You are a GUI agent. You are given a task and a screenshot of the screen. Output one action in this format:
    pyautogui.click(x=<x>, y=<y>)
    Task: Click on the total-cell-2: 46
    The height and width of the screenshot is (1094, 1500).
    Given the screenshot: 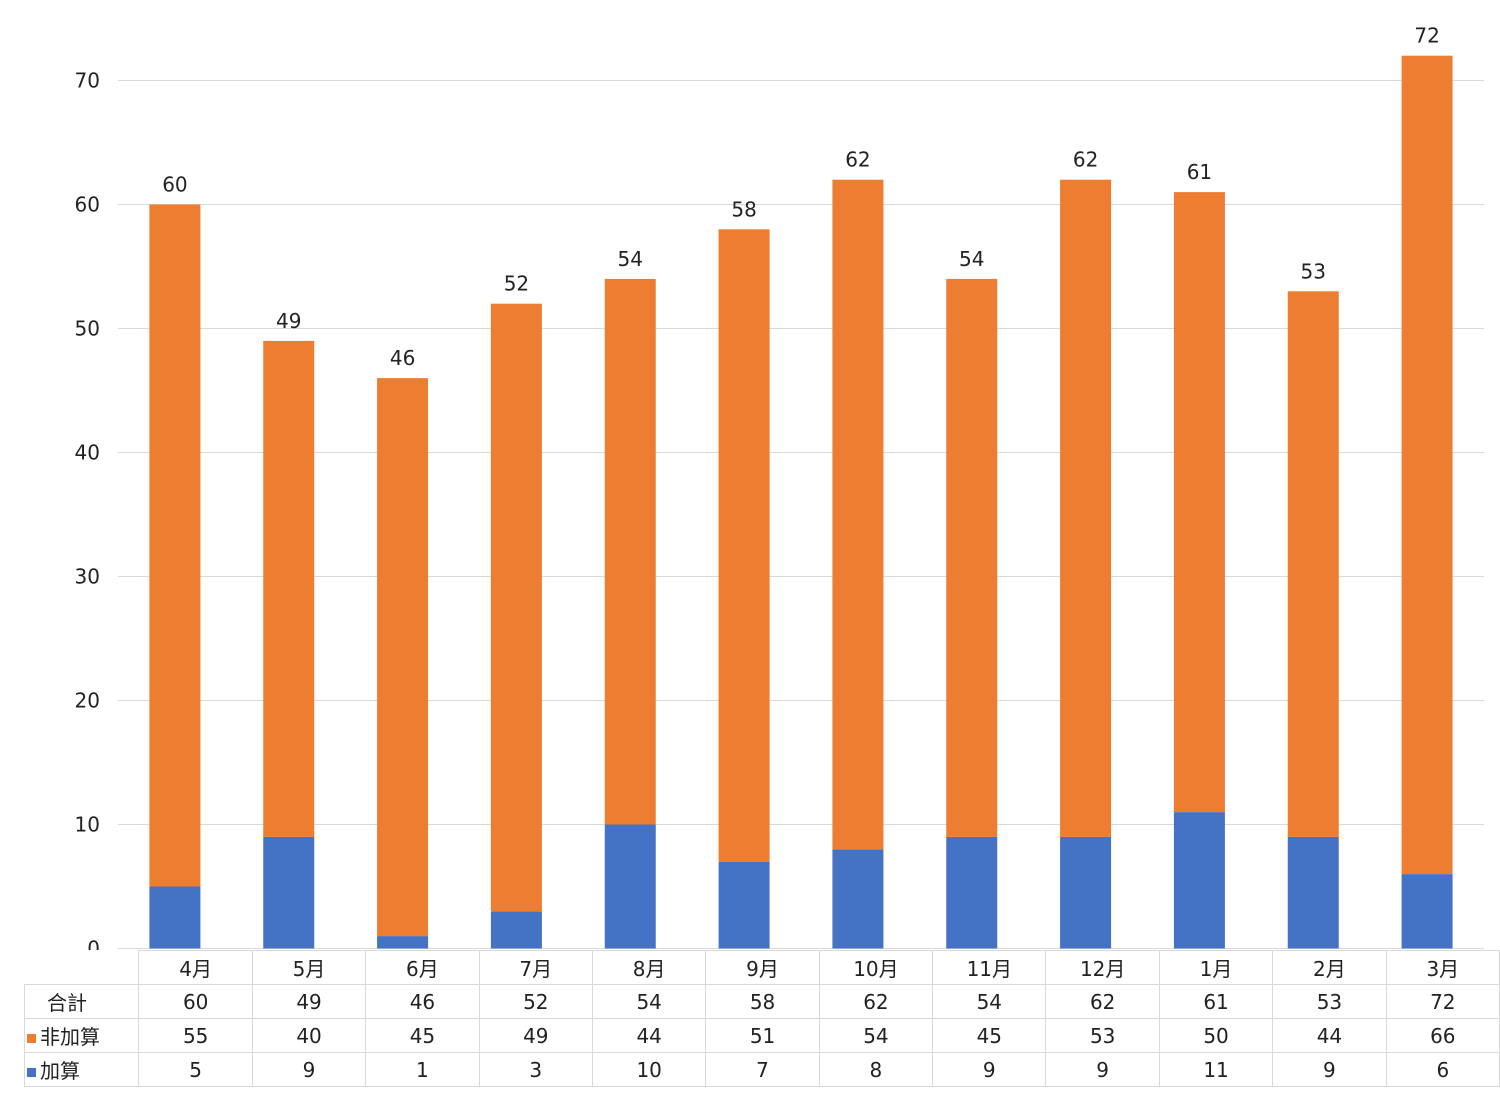 What is the action you would take?
    pyautogui.click(x=422, y=1001)
    